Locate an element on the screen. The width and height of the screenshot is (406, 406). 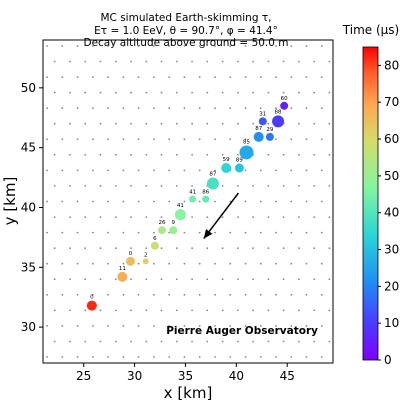
point-label: 31 is located at coordinates (262, 114).